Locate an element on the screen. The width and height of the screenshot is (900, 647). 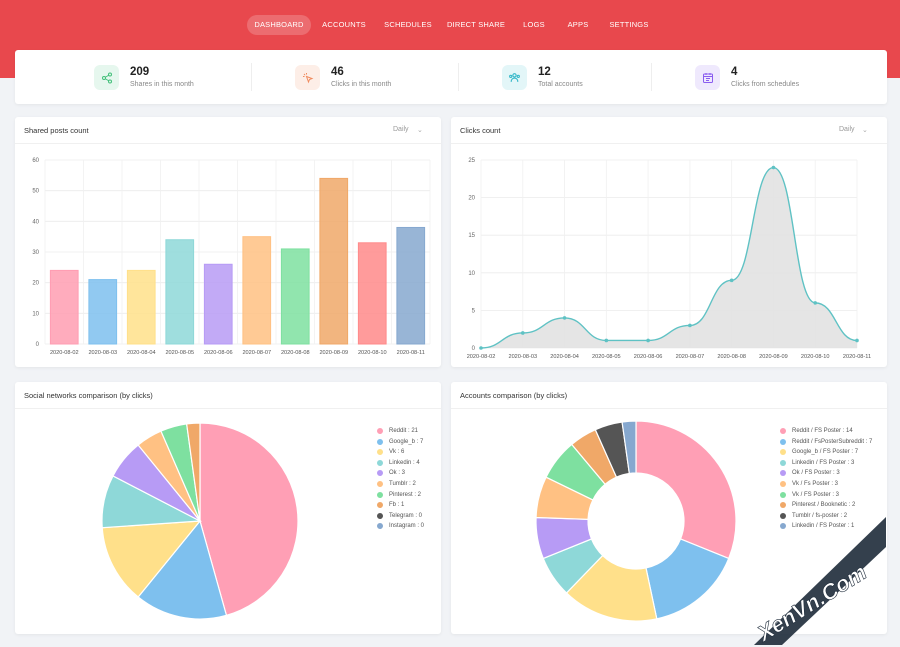
accounts-donut-chart is located at coordinates (636, 521).